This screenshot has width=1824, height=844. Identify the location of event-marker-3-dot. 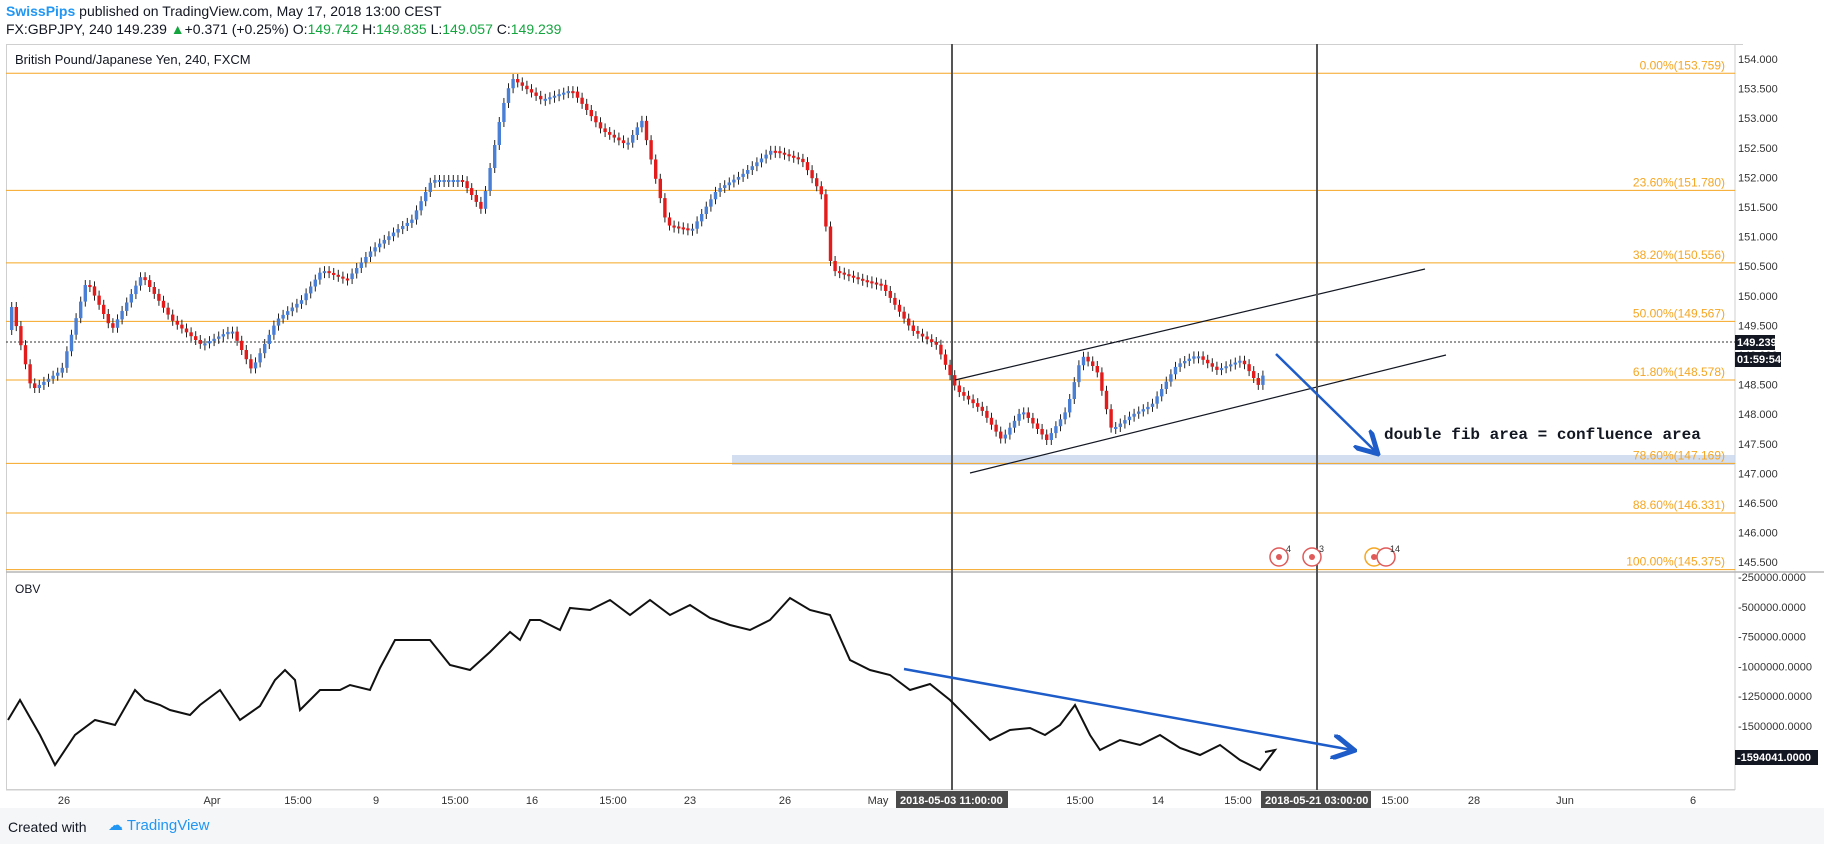
(1374, 557).